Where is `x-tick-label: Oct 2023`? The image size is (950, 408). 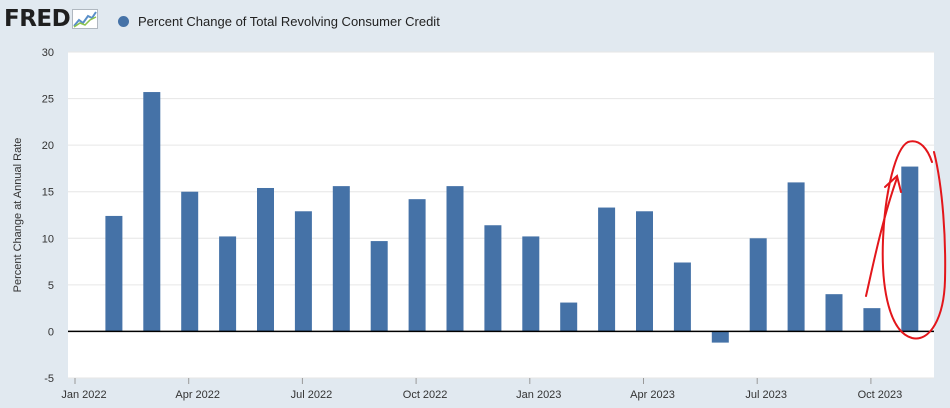
x-tick-label: Oct 2023 is located at coordinates (880, 395).